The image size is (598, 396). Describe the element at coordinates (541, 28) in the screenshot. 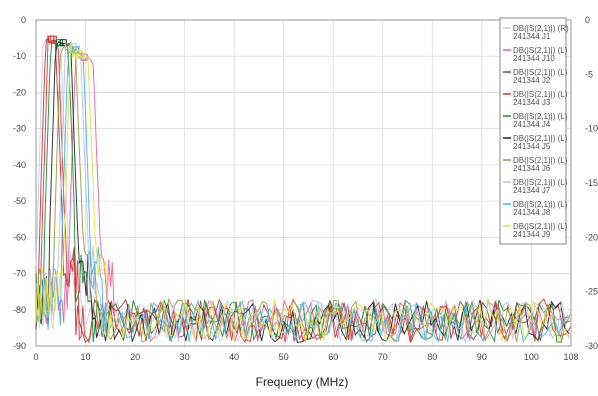

I see `legend-entry-label: DB(|S(2,1)|) (R)` at that location.